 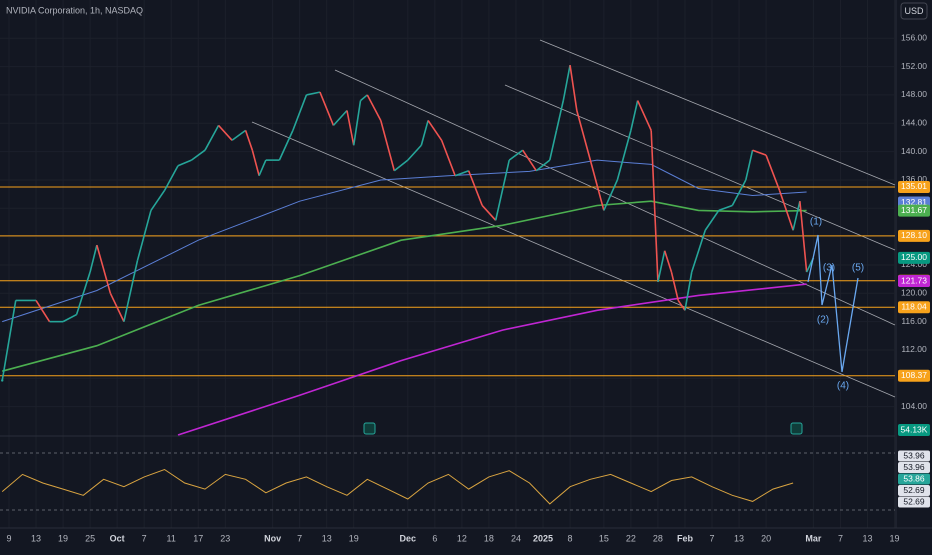 I want to click on current-price-badge-label: 125.00, so click(x=914, y=257).